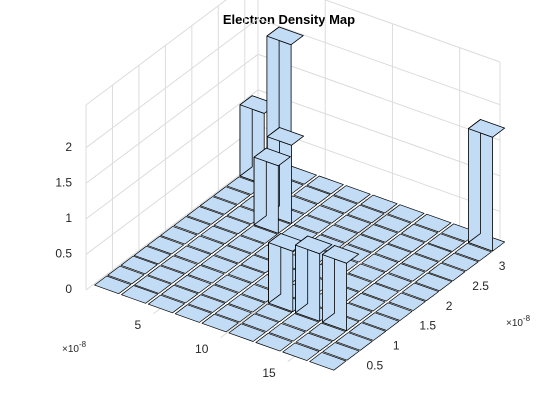 This screenshot has height=420, width=560. What do you see at coordinates (68, 289) in the screenshot?
I see `z-tick-label: 0` at bounding box center [68, 289].